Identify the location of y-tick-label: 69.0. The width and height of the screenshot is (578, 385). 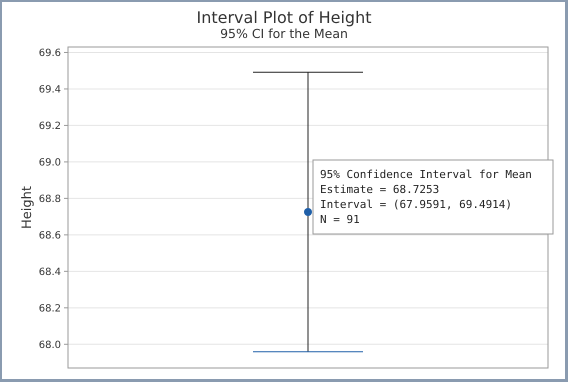
(49, 162).